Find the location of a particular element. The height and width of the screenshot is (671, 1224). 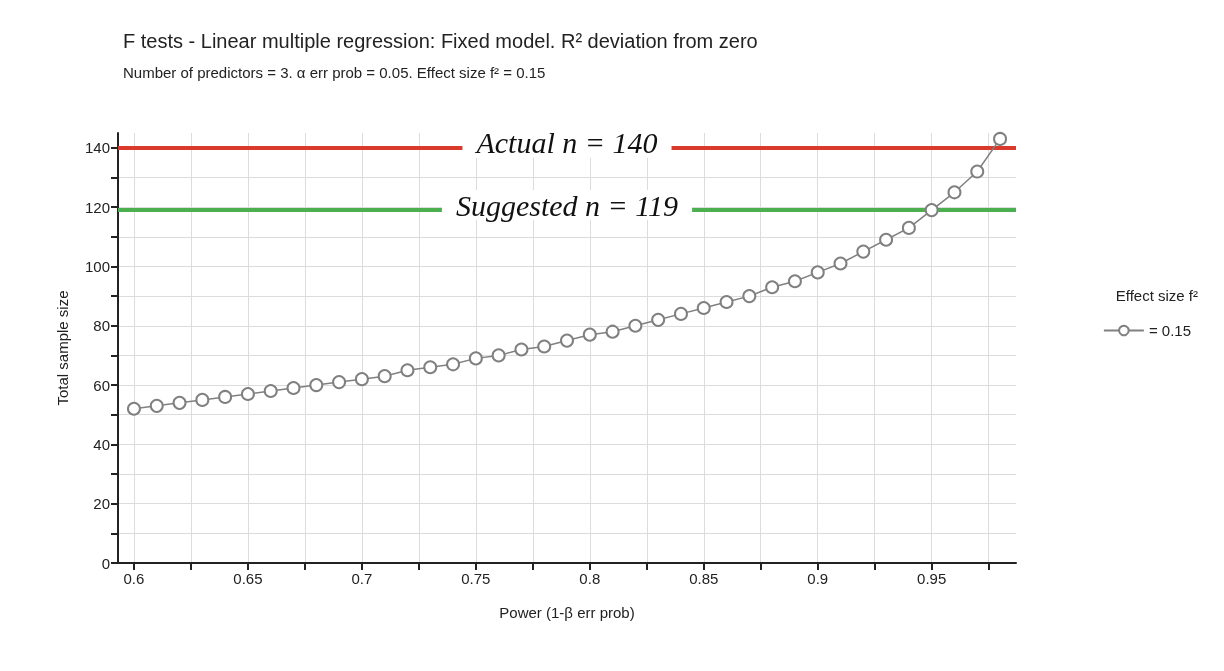

y-tick-label: 0 is located at coordinates (105, 563).